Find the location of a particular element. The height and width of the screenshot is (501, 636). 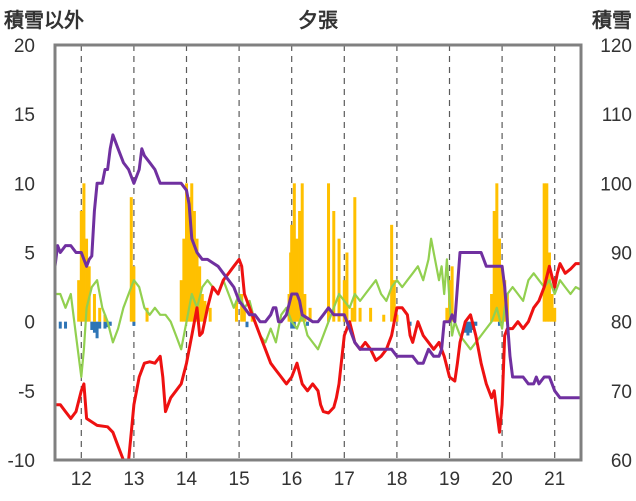

y-left-tick-6: -10 is located at coordinates (21, 461).